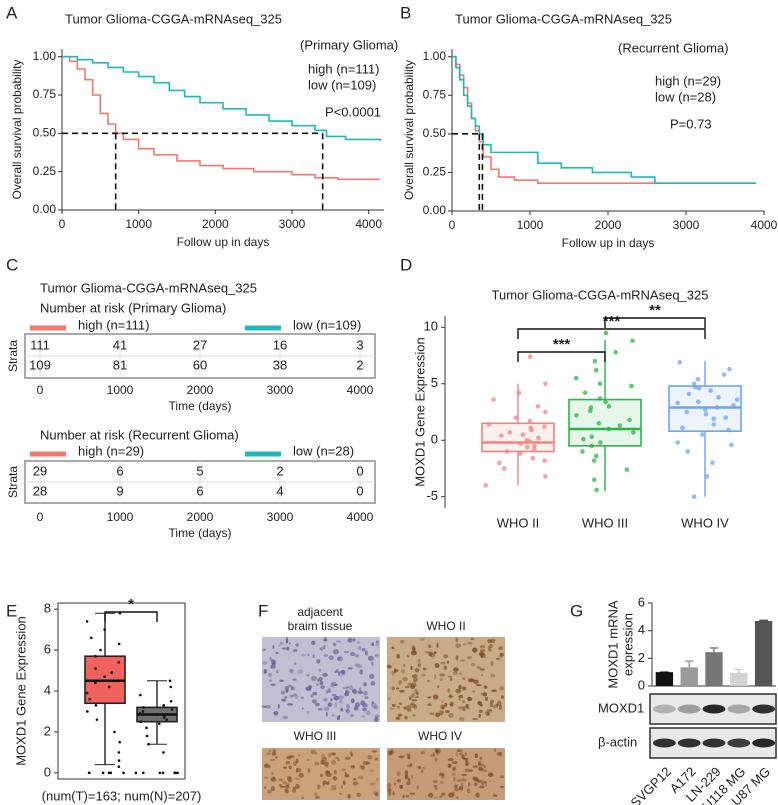 The height and width of the screenshot is (805, 778). What do you see at coordinates (17, 129) in the screenshot?
I see `y-axis-label: Overall survival probability` at bounding box center [17, 129].